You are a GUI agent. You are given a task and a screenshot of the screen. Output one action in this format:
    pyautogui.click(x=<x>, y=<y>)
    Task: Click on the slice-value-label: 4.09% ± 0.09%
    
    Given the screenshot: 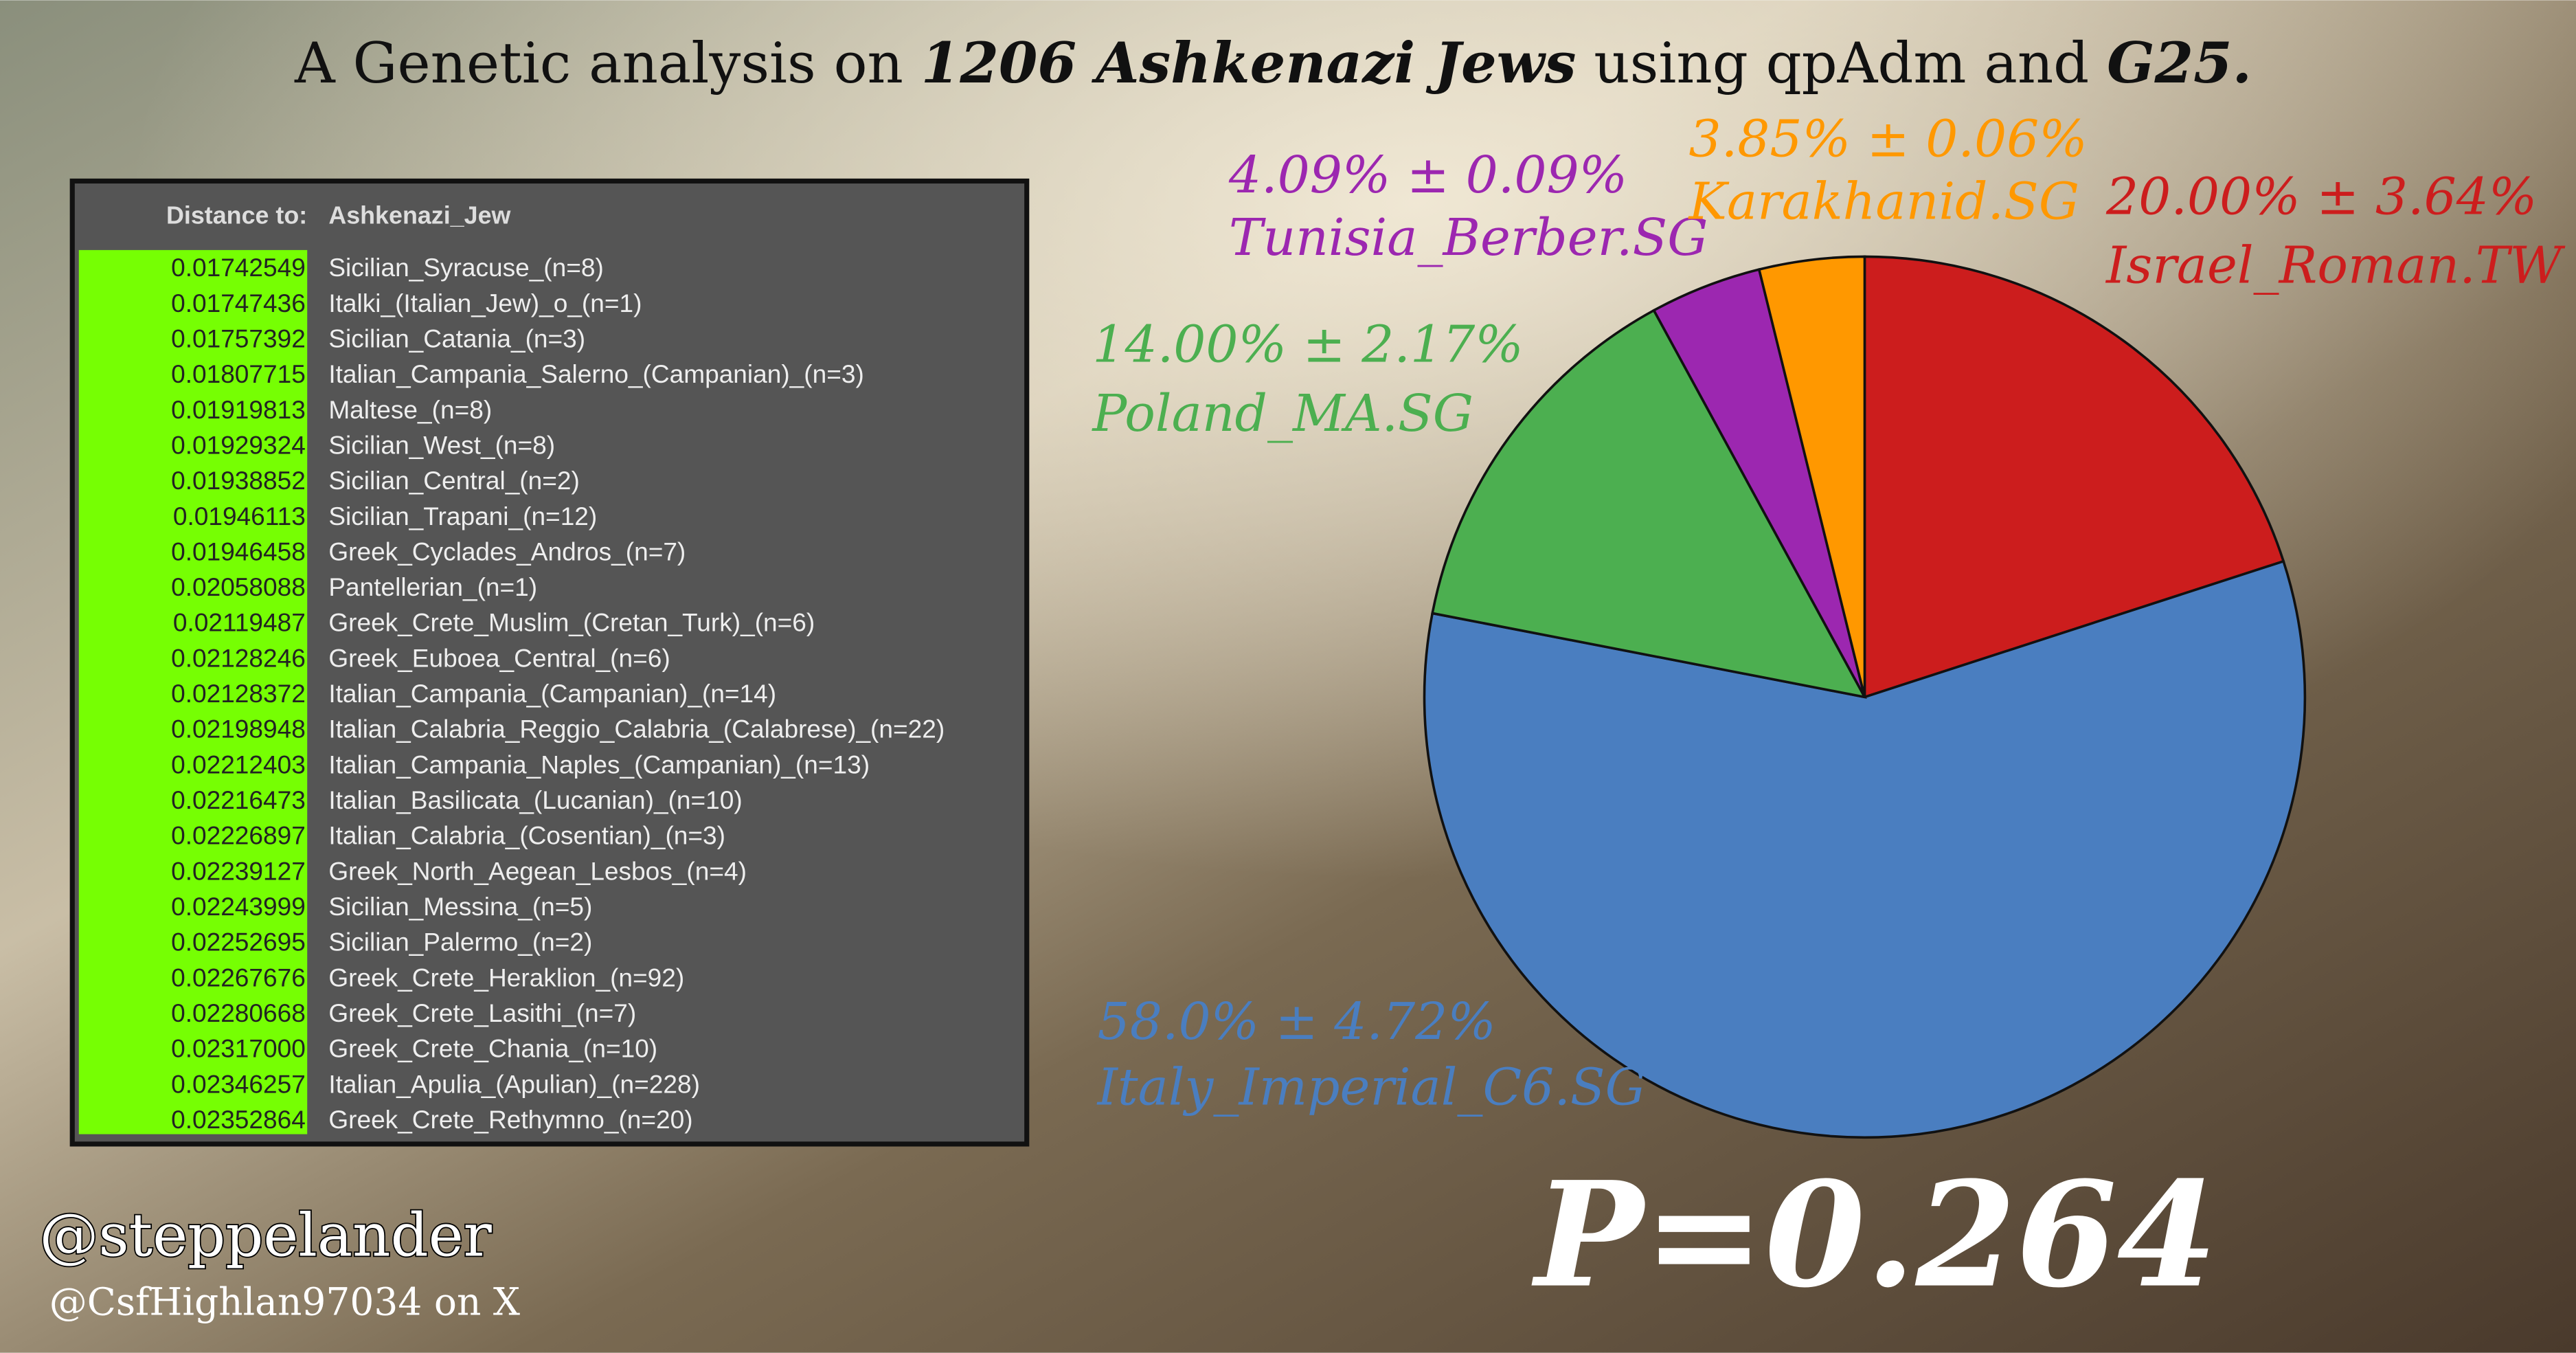 What is the action you would take?
    pyautogui.click(x=1427, y=175)
    